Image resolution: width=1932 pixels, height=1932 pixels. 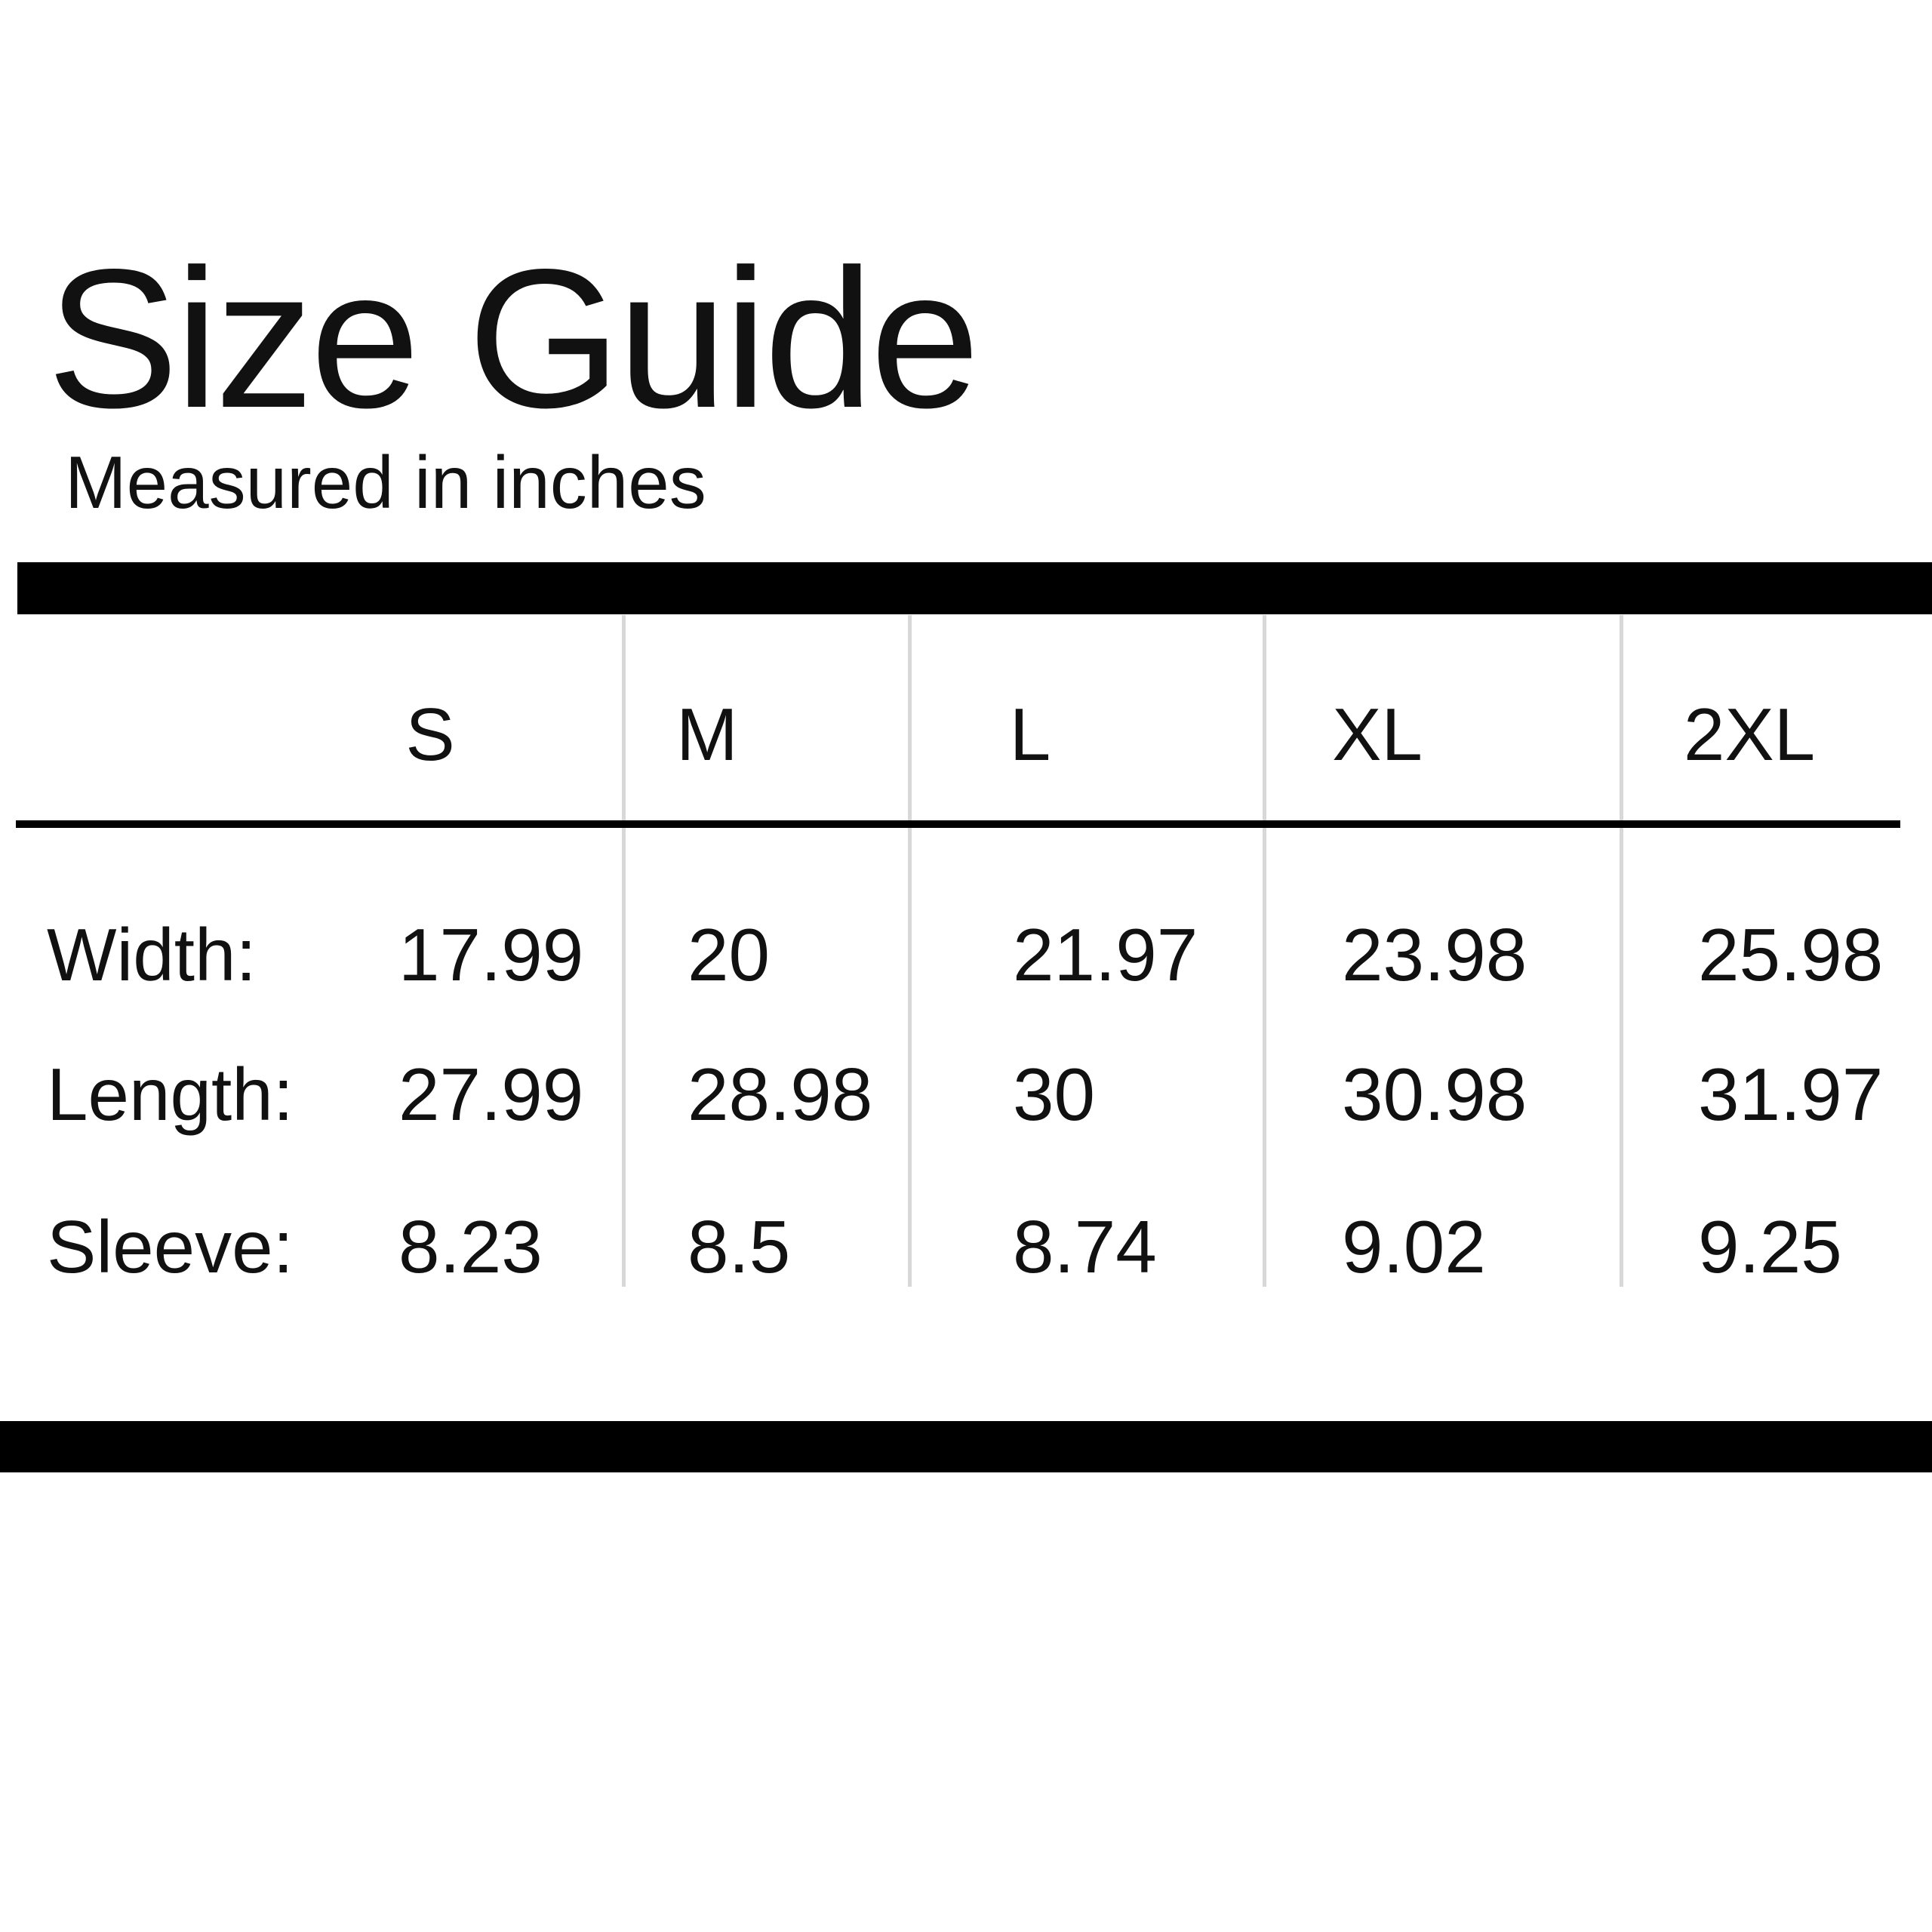 I want to click on table-cell: 8.23, so click(x=470, y=1246).